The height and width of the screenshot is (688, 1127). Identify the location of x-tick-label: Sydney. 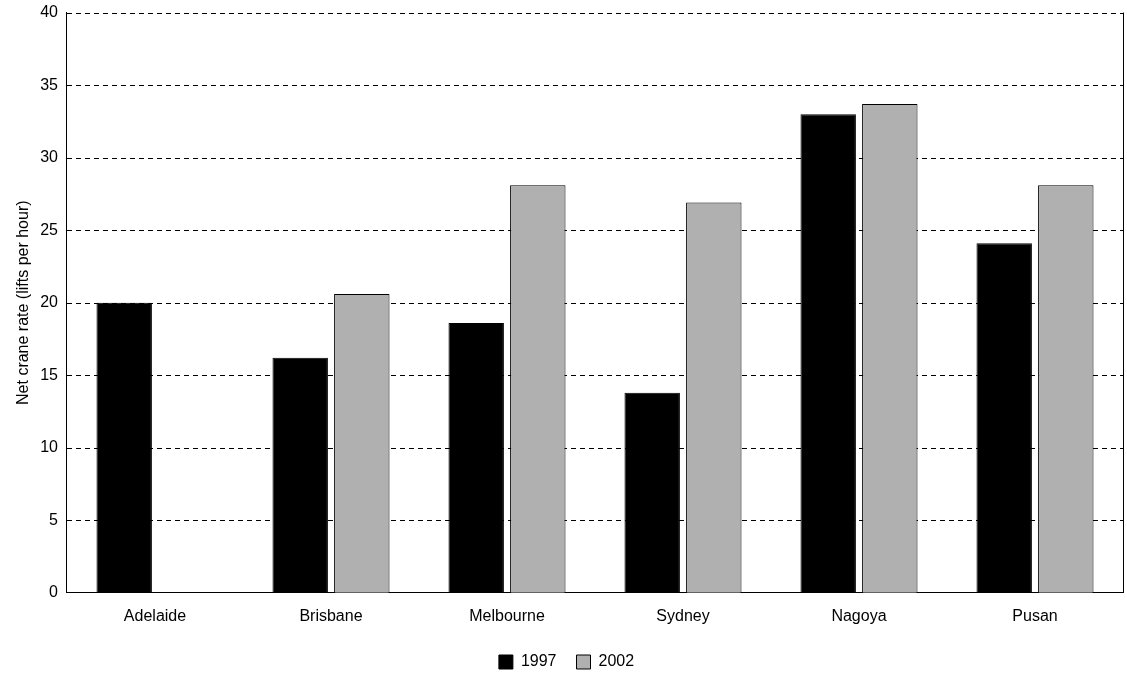
(683, 615).